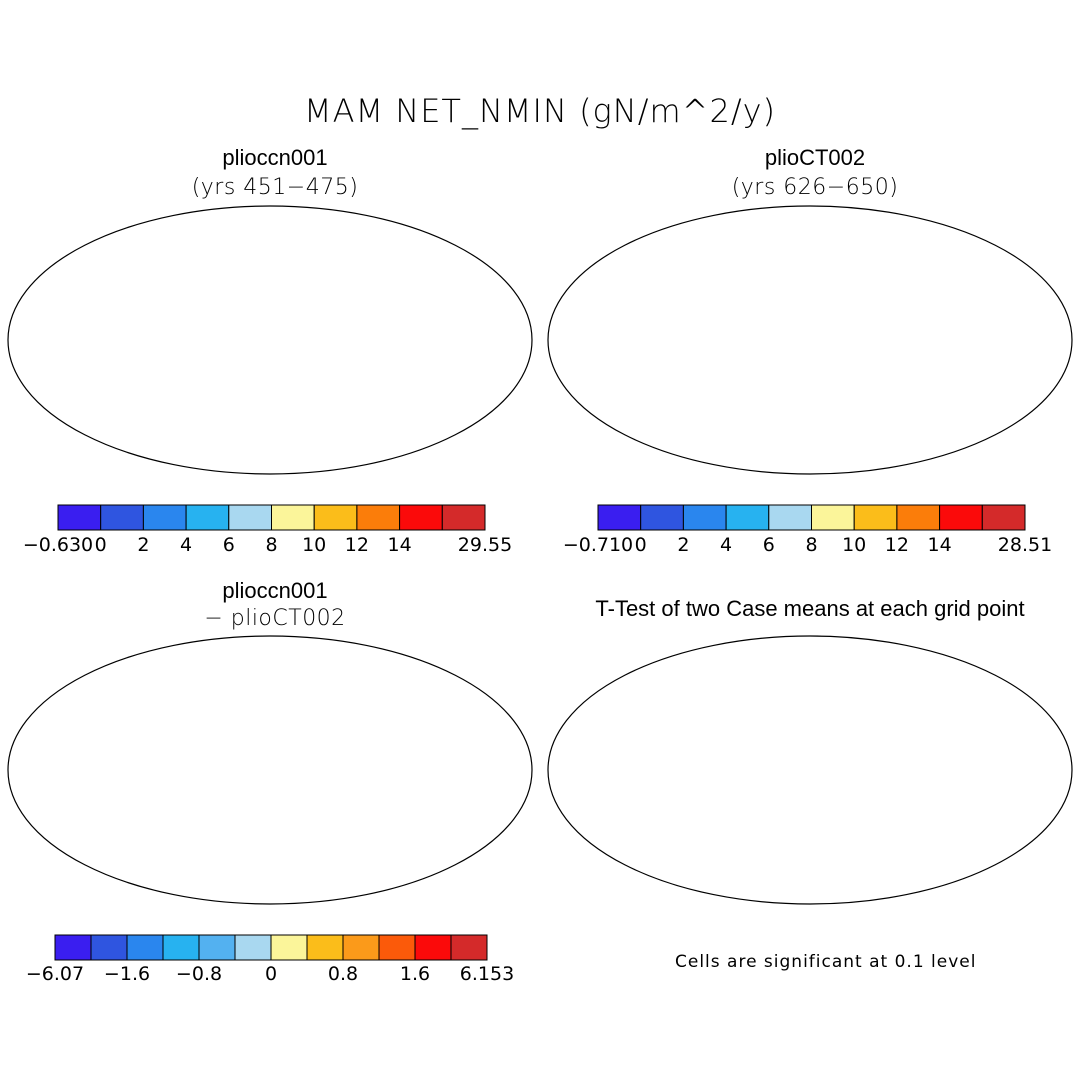  Describe the element at coordinates (343, 974) in the screenshot. I see `colorbar-3-tick-label: 0.8` at that location.